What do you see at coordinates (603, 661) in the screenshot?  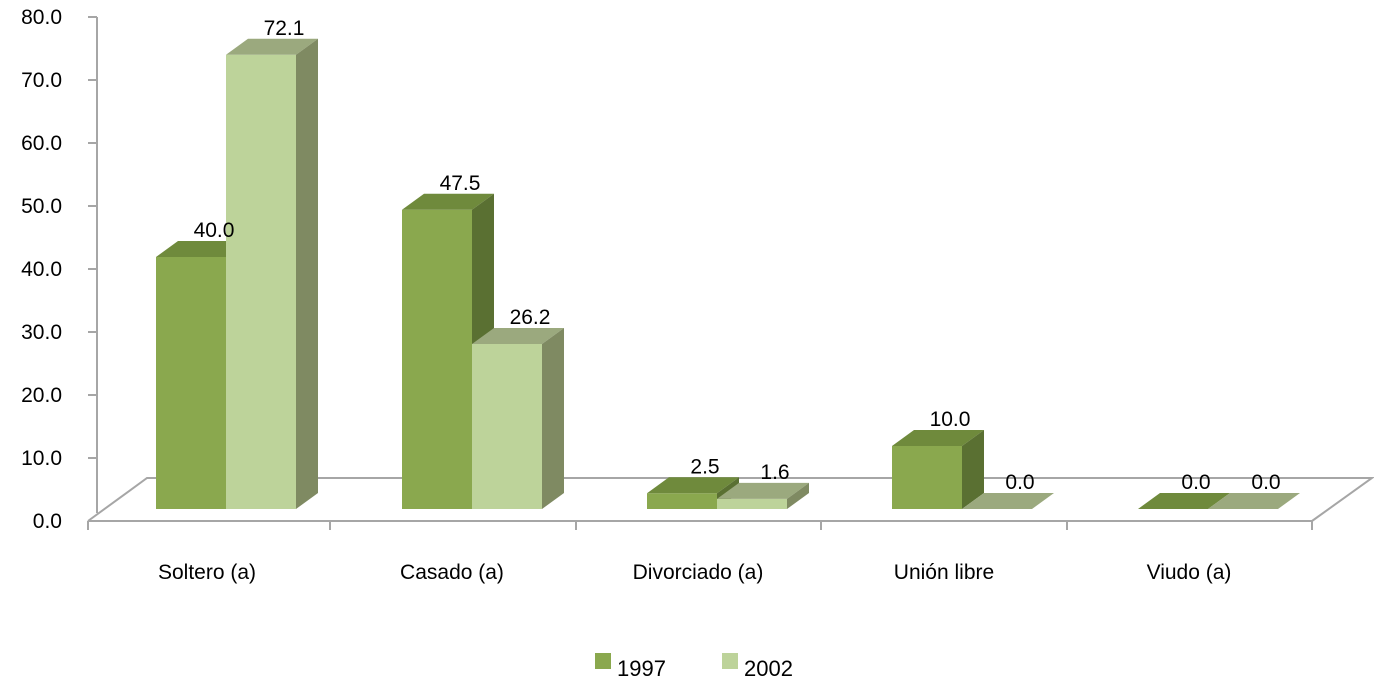 I see `legend-swatch-1997` at bounding box center [603, 661].